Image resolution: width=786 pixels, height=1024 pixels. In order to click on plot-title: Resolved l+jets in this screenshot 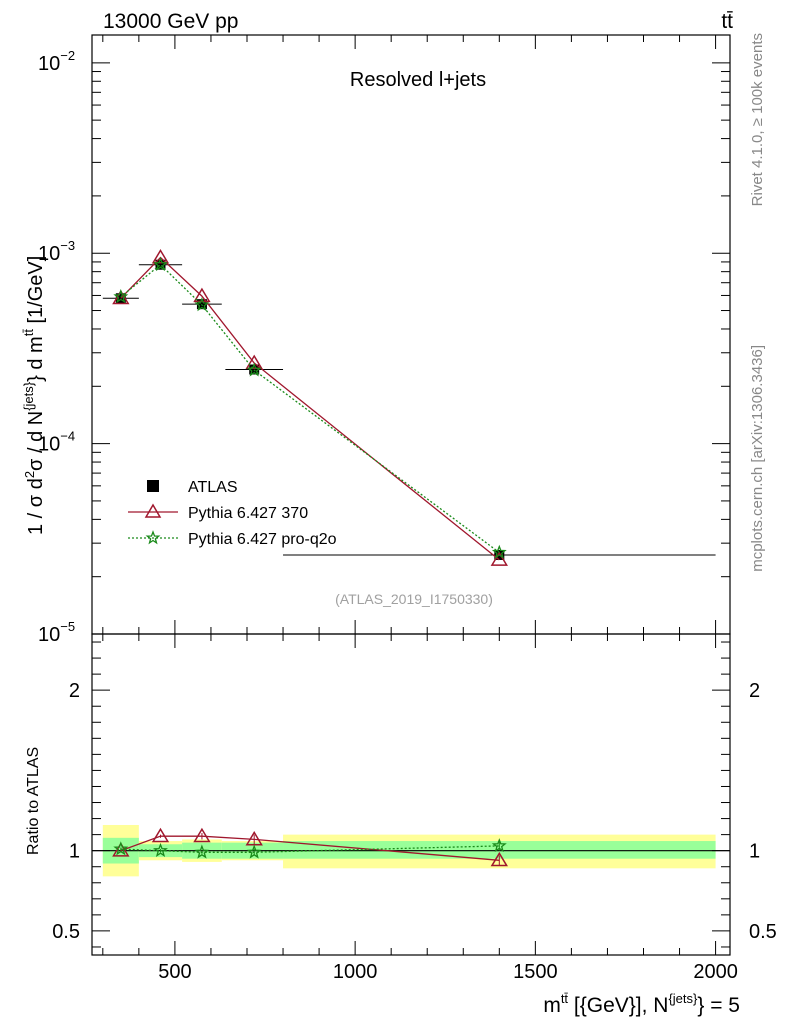, I will do `click(418, 80)`.